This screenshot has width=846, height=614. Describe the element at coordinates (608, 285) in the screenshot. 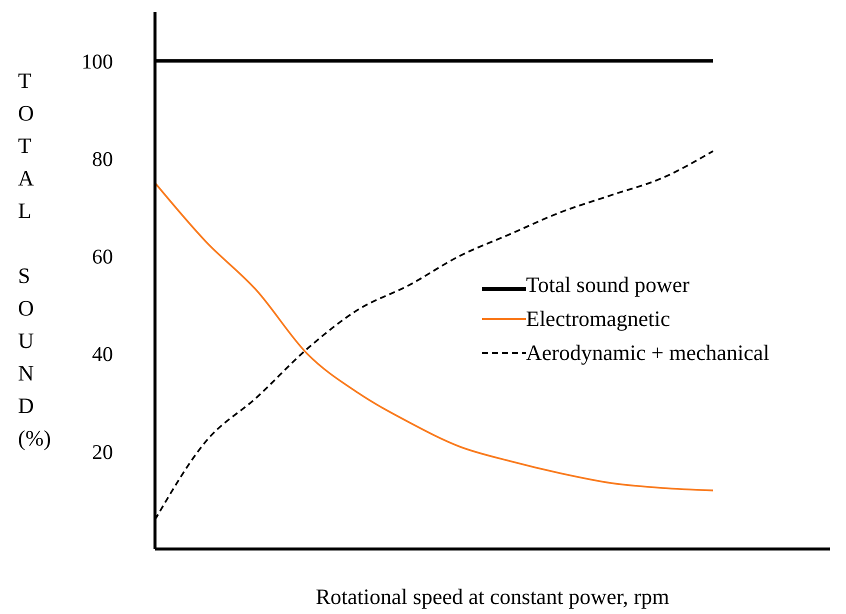

I see `legend-label: Total sound power` at that location.